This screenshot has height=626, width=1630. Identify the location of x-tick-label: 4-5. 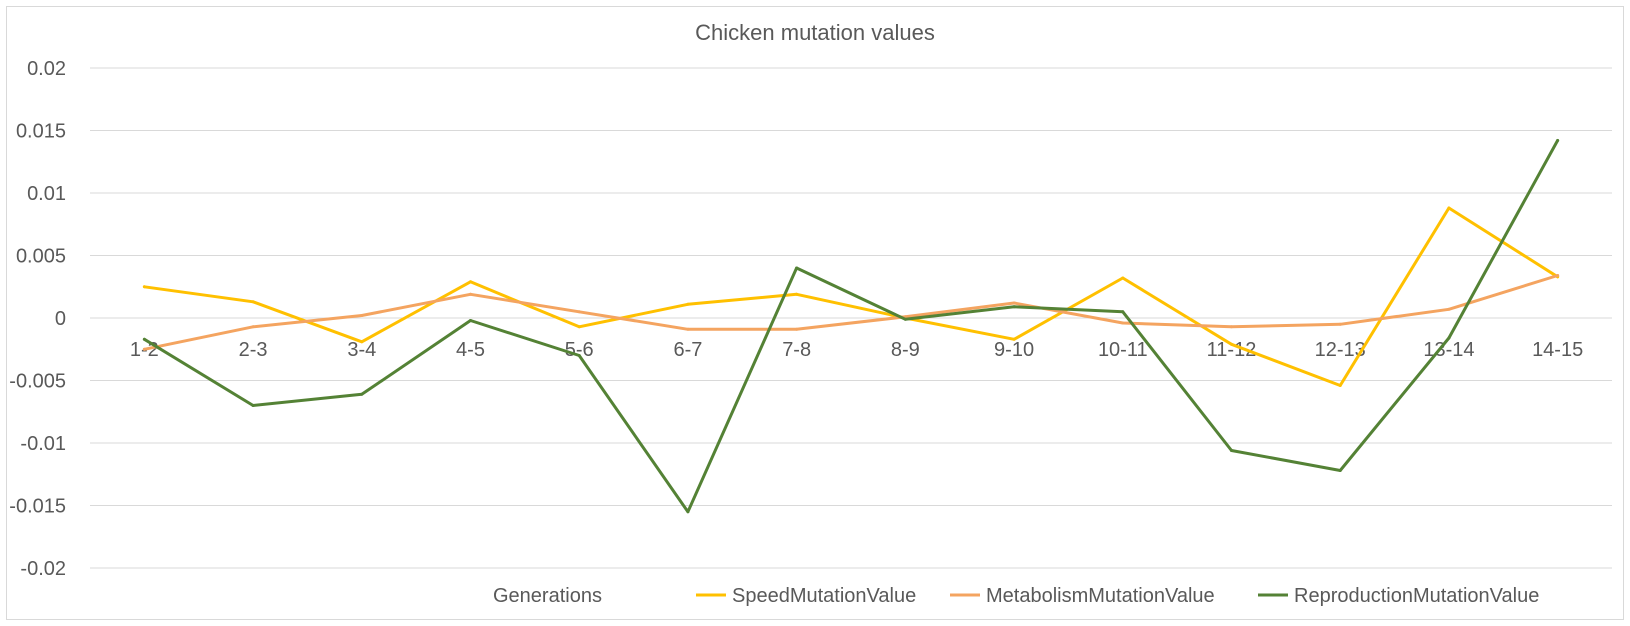
(470, 350).